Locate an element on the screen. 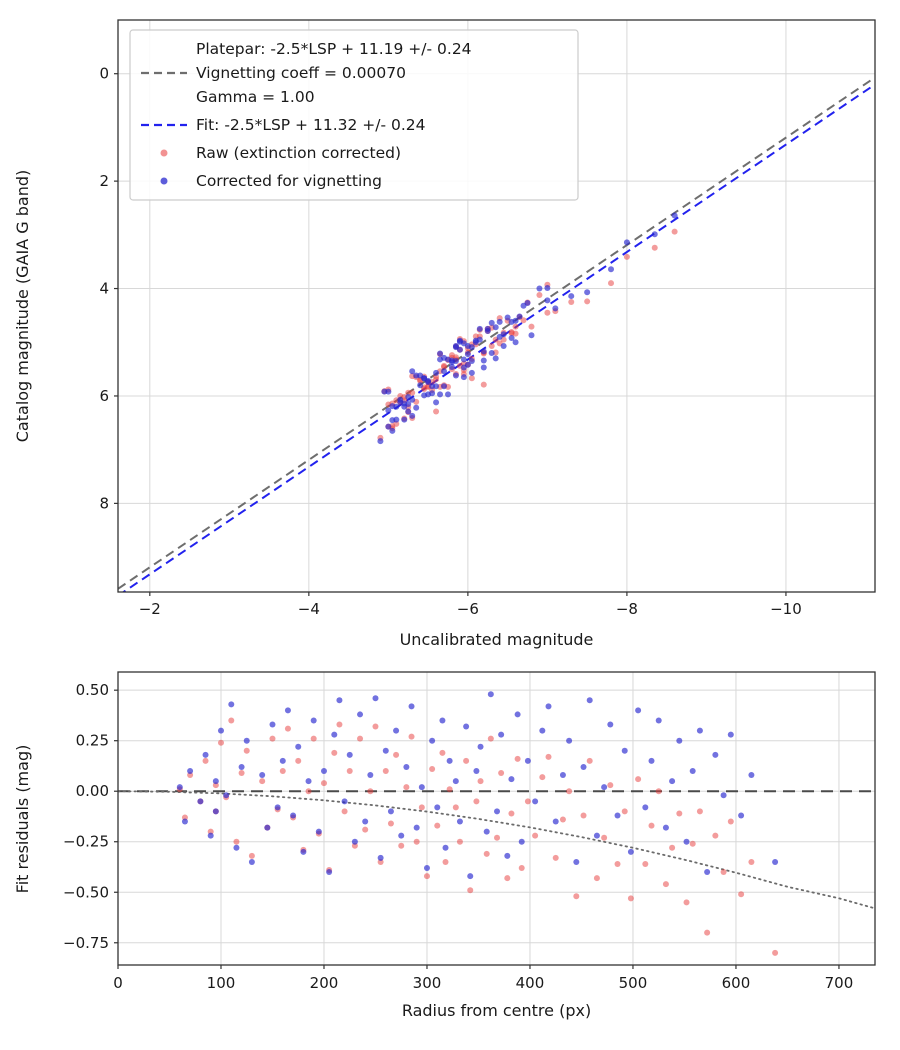  bottom-chart-xtick-label: 100 is located at coordinates (221, 983).